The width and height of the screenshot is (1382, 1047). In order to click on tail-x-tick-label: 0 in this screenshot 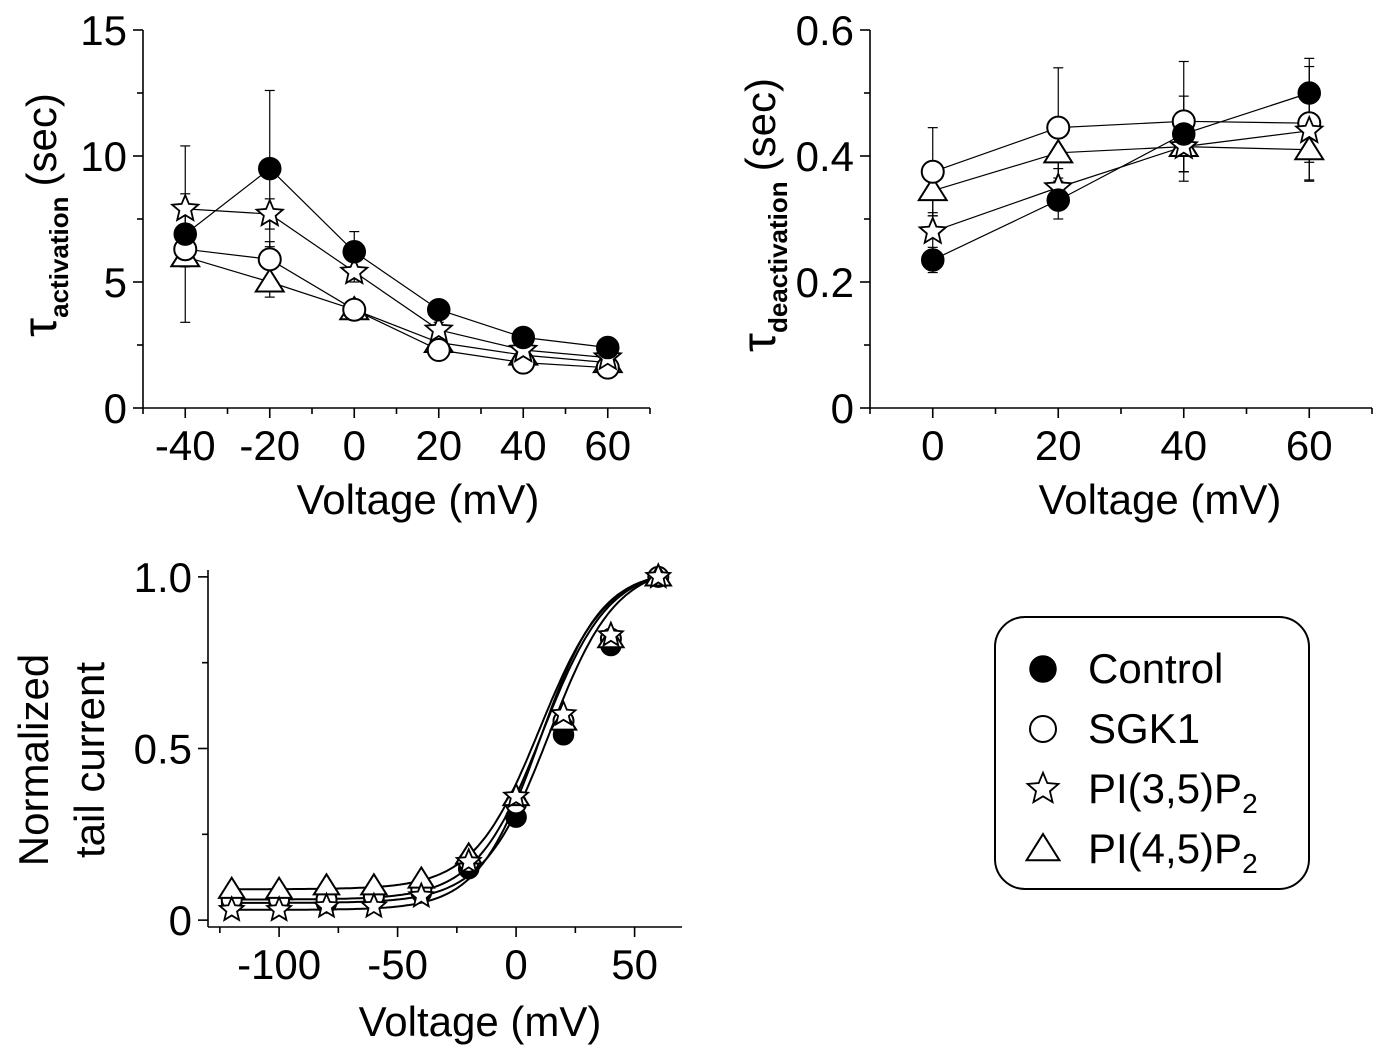, I will do `click(515, 964)`.